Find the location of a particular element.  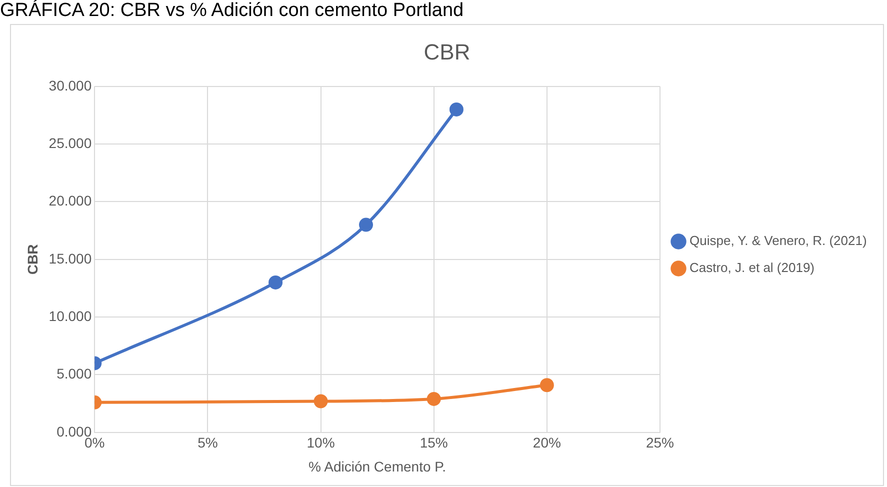

chart-title: CBR is located at coordinates (447, 51).